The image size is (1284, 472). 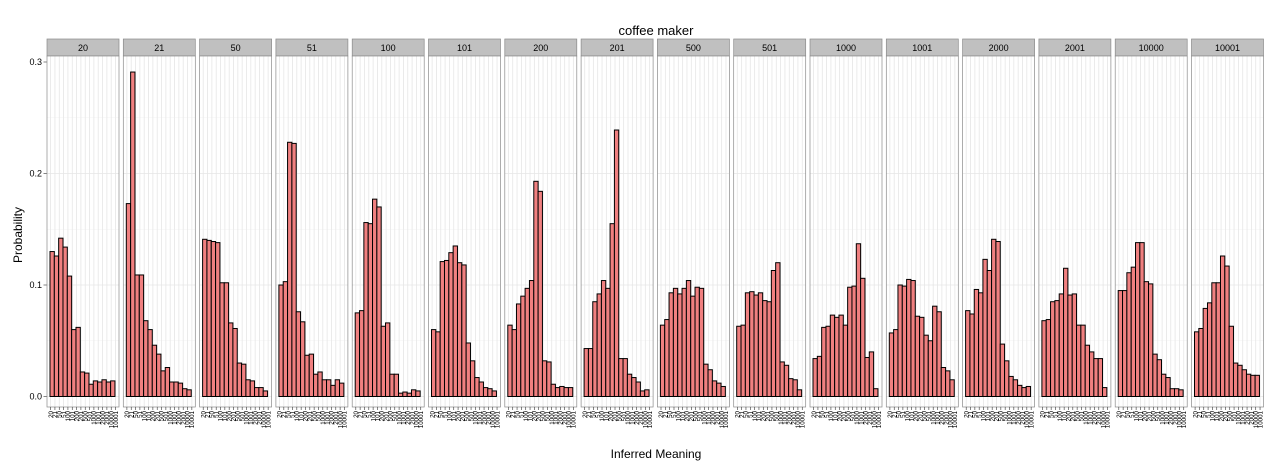 I want to click on facet-strip-label: 501, so click(x=769, y=48).